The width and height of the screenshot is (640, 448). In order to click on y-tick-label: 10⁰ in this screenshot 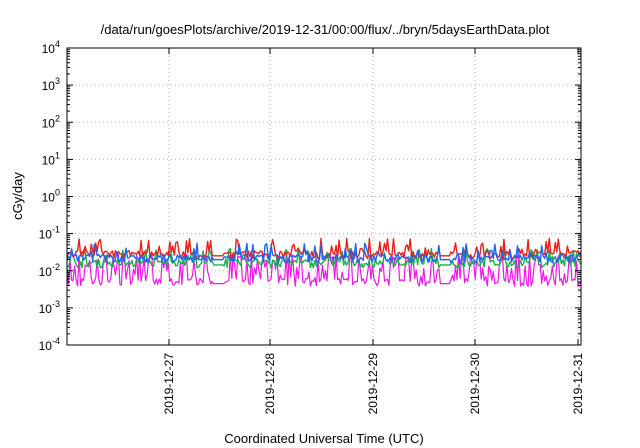, I will do `click(51, 196)`.